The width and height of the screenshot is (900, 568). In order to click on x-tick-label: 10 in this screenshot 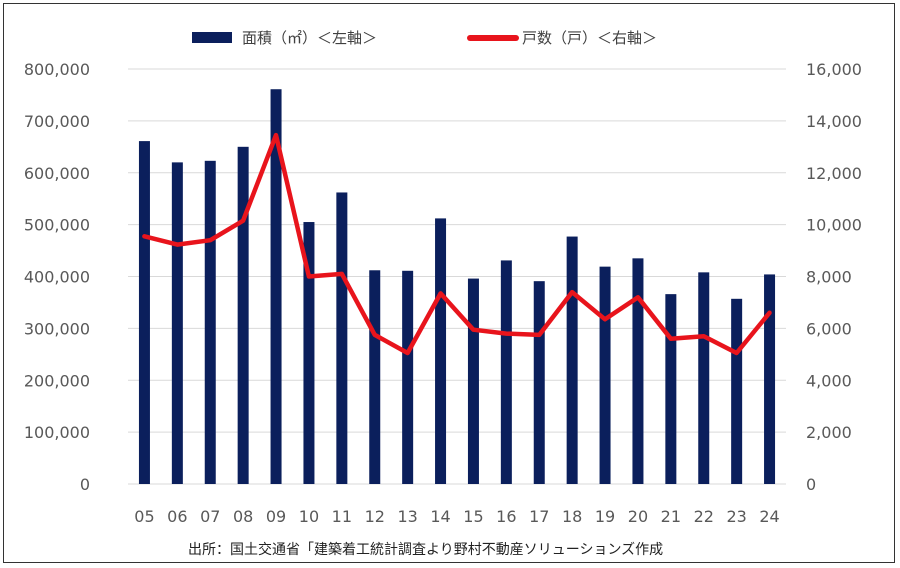, I will do `click(309, 516)`.